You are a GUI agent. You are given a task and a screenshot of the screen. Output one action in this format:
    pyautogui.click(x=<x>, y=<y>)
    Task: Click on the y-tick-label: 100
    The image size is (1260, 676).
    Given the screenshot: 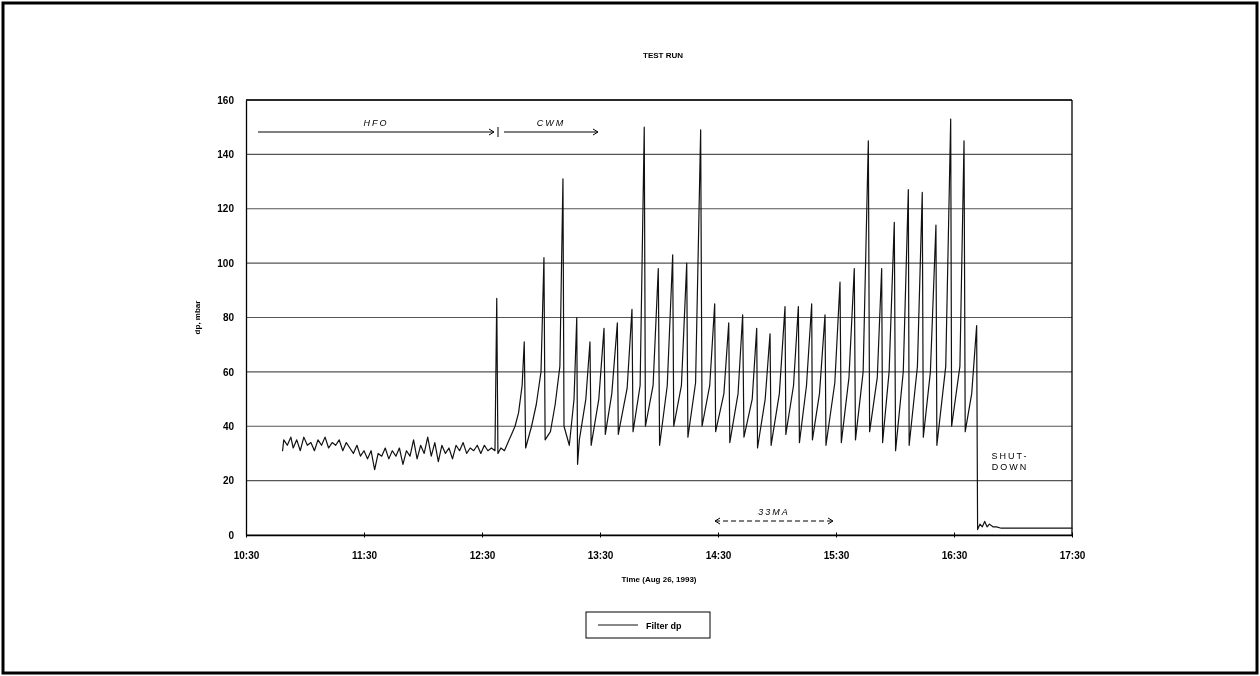 What is the action you would take?
    pyautogui.click(x=226, y=263)
    